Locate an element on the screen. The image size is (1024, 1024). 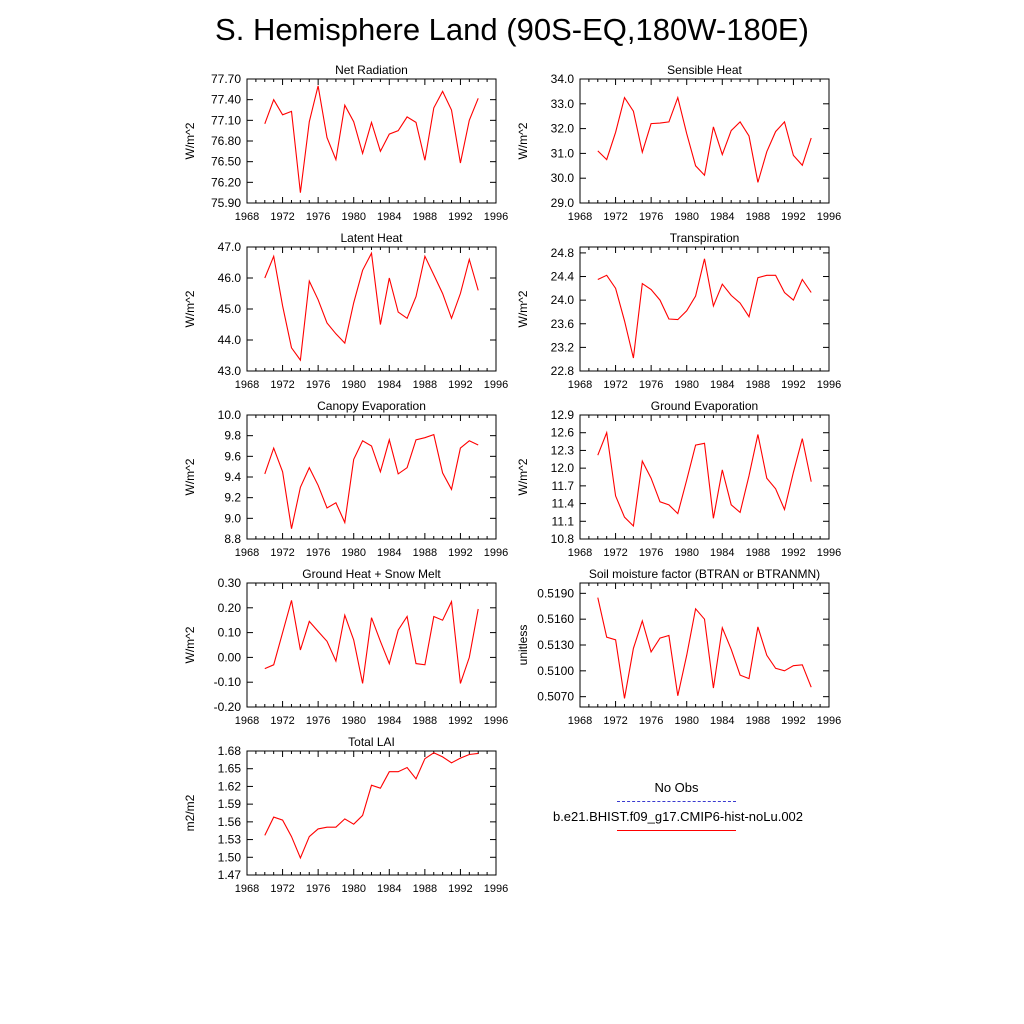
legend-obs-label: No Obs is located at coordinates (676, 787).